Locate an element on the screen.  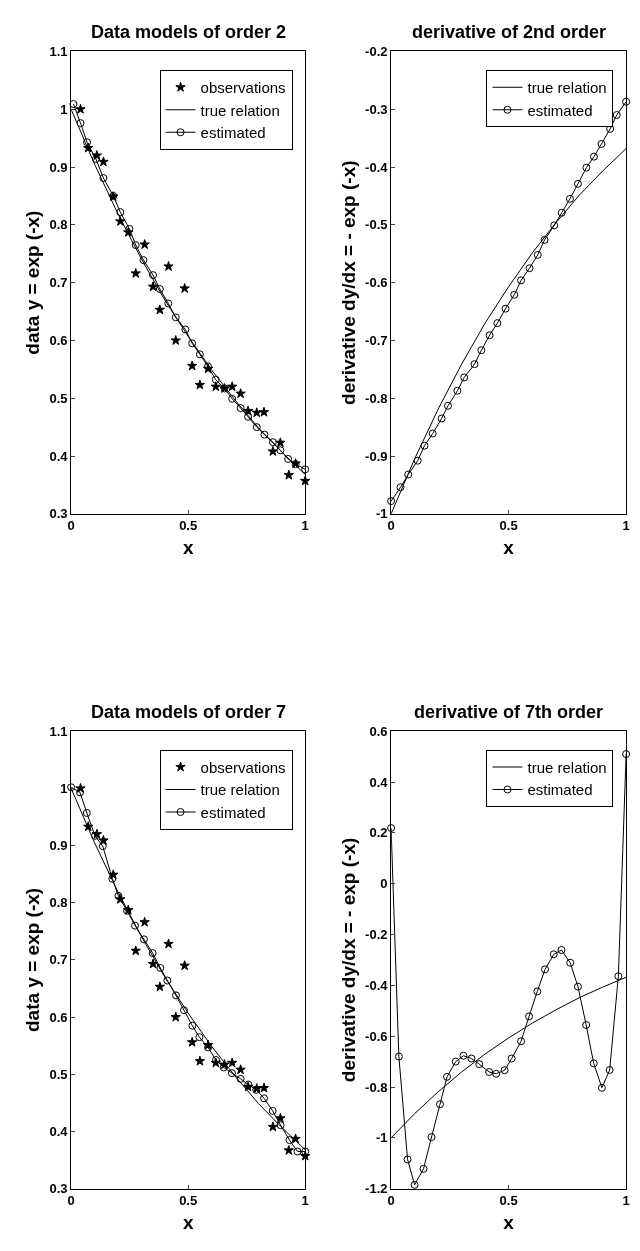
chart-title: derivative of 7th order is located at coordinates (509, 712).